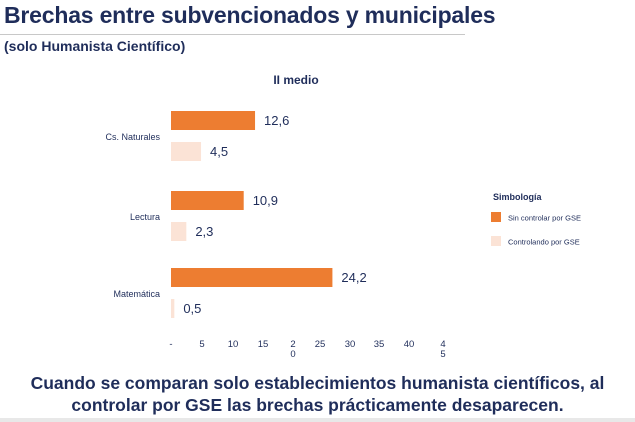  What do you see at coordinates (544, 242) in the screenshot?
I see `legend-label: Controlando por GSE` at bounding box center [544, 242].